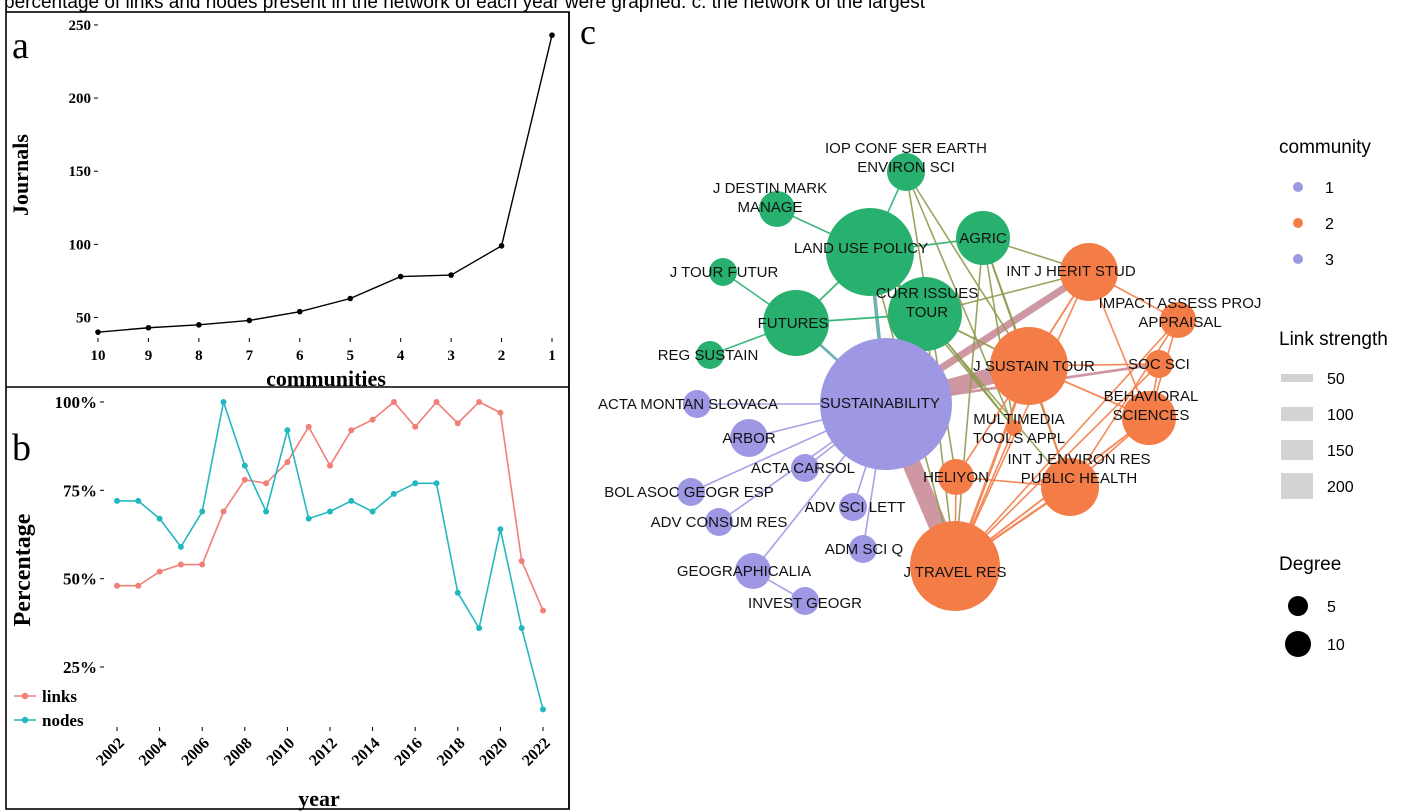 This screenshot has width=1414, height=811. I want to click on b-y-tick-label: 25%, so click(80, 667).